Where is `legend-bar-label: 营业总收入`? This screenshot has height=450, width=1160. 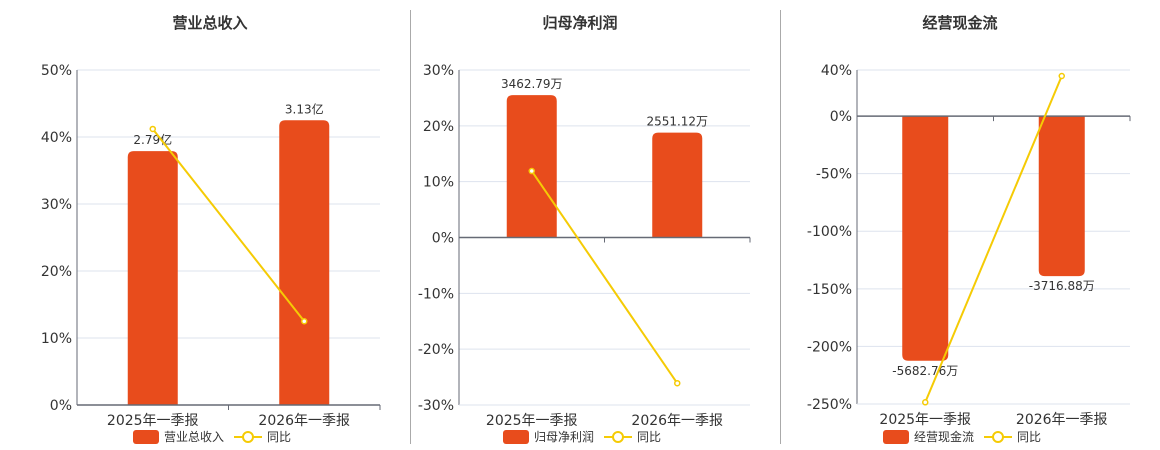
legend-bar-label: 营业总收入 is located at coordinates (194, 437).